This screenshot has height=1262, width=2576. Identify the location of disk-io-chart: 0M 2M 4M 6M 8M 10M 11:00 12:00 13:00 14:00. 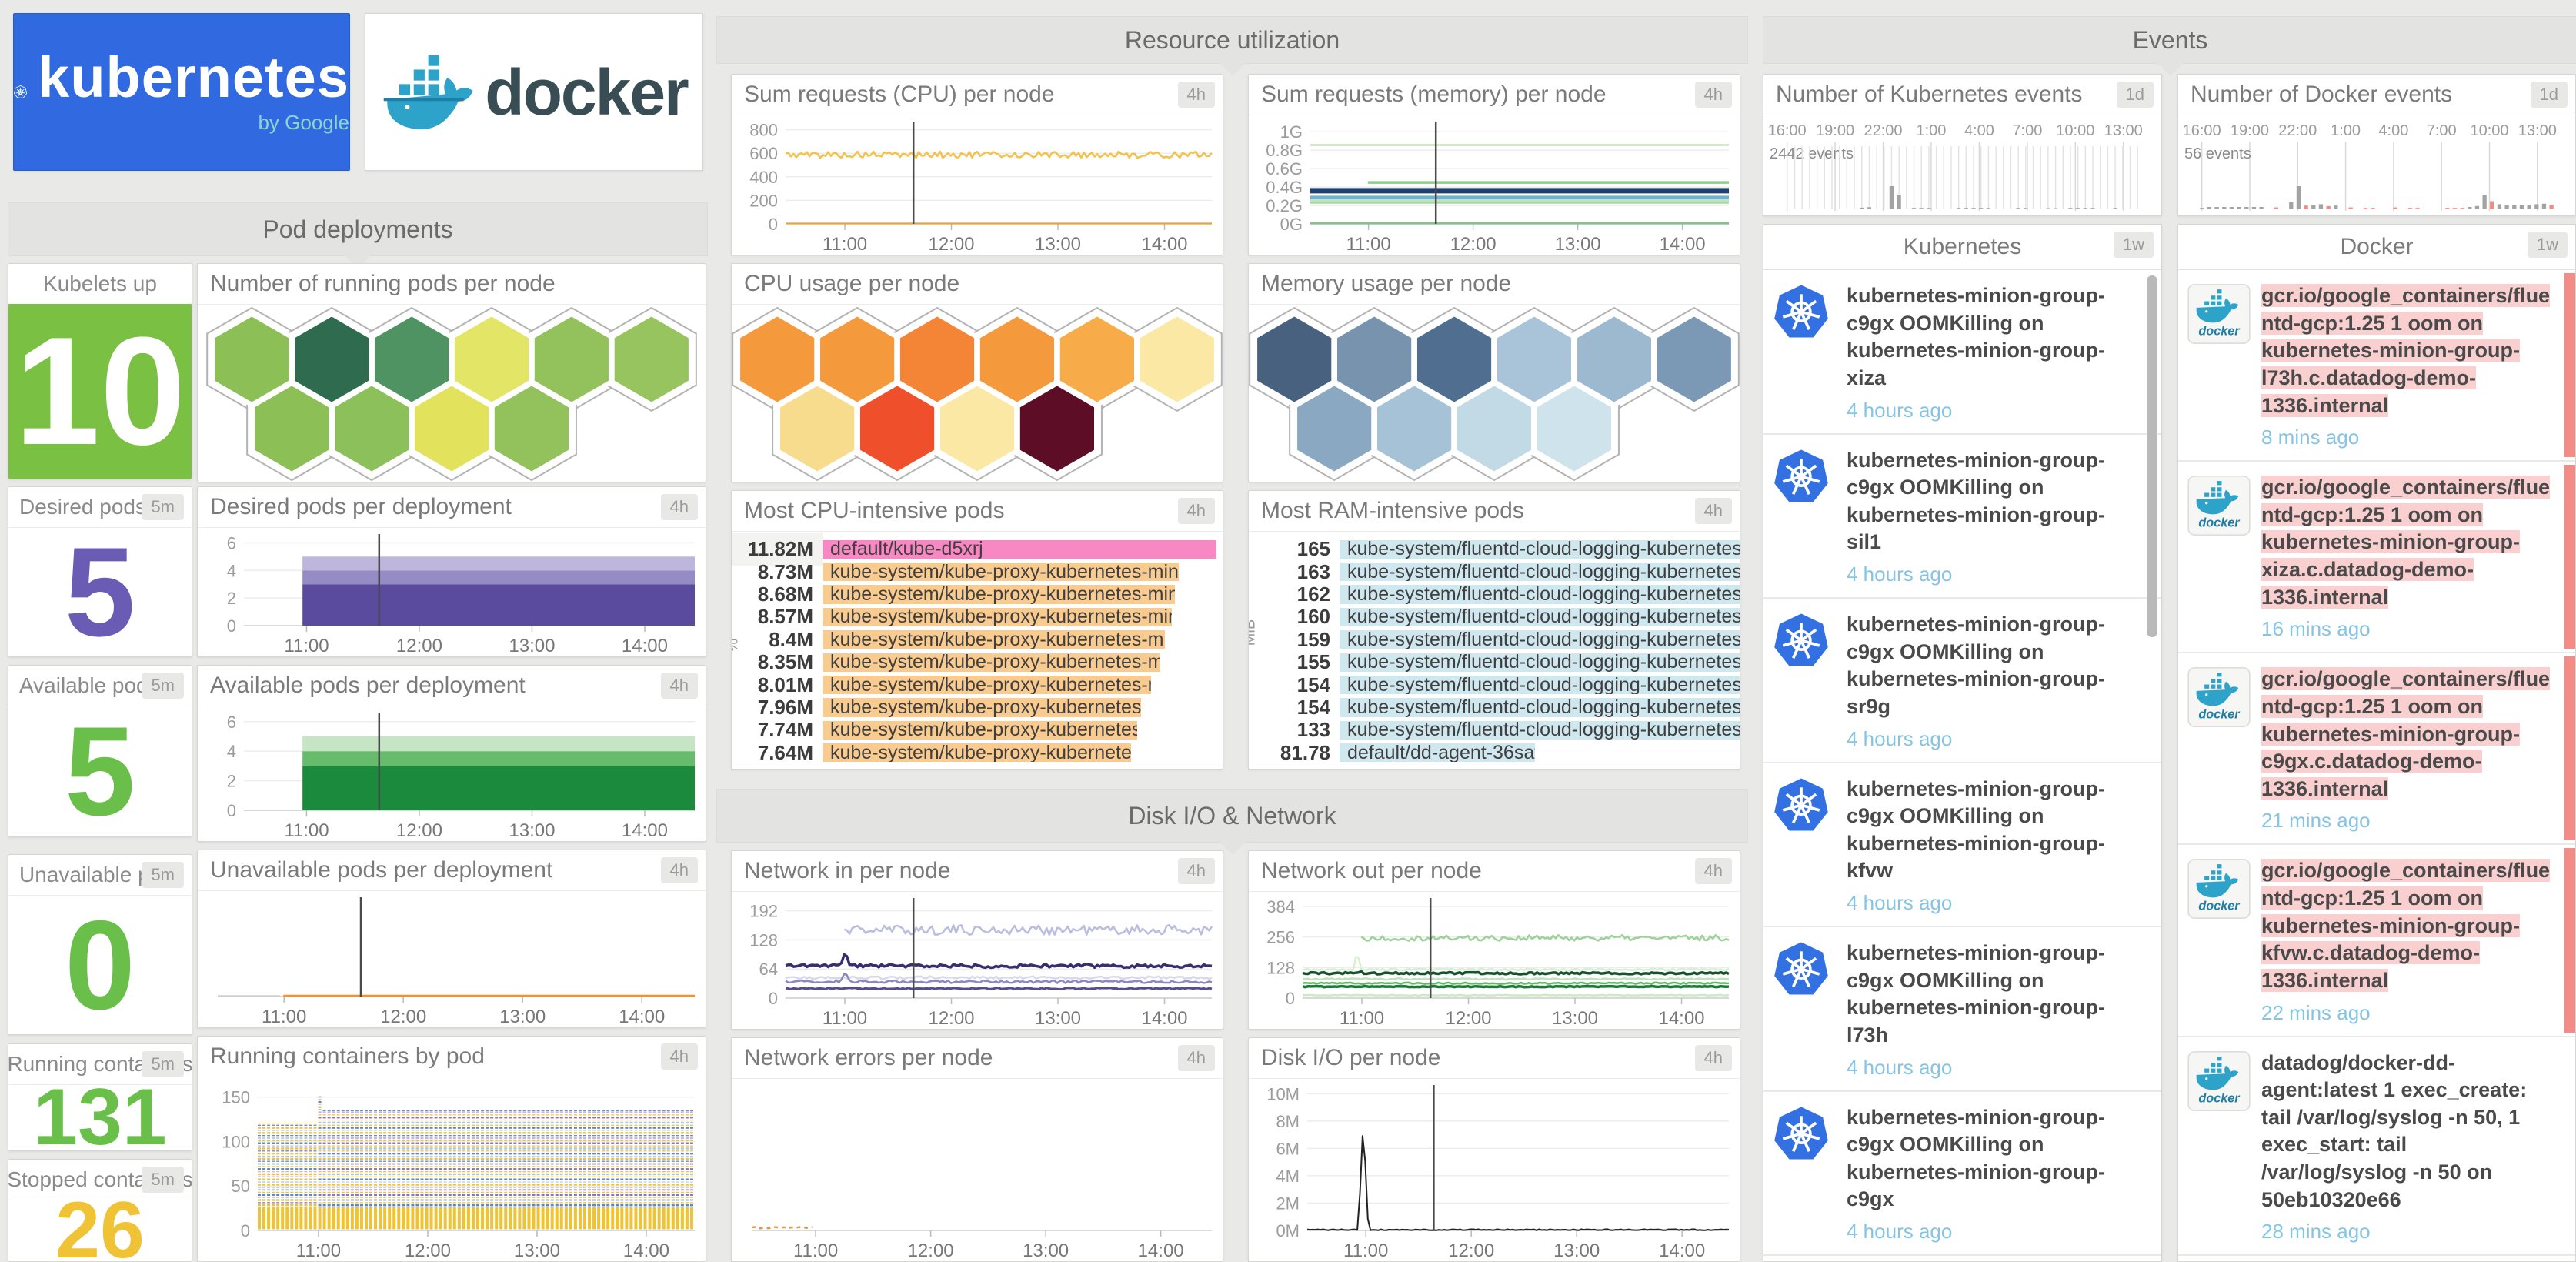
(1494, 1170).